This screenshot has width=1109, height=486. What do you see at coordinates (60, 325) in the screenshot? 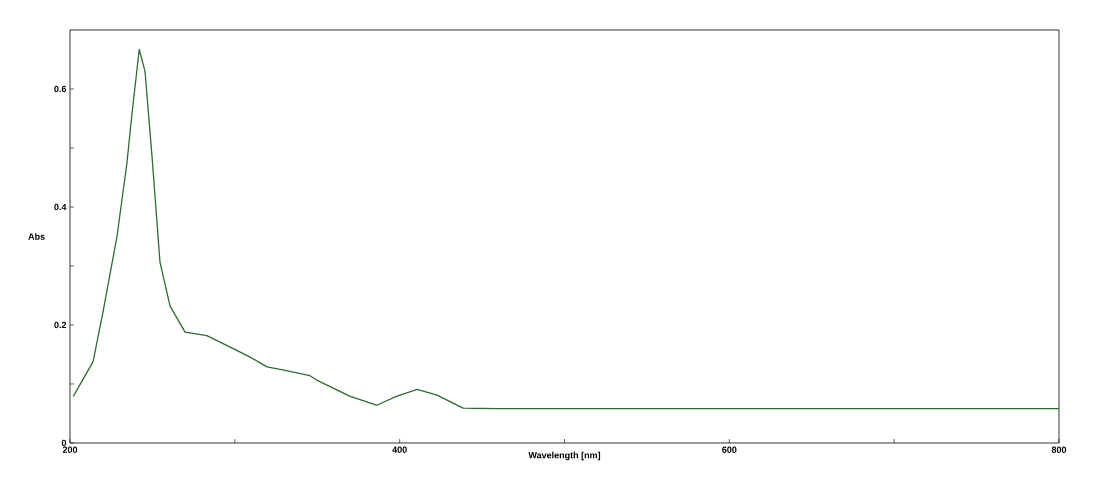
I see `y-tick-label: 0.2` at bounding box center [60, 325].